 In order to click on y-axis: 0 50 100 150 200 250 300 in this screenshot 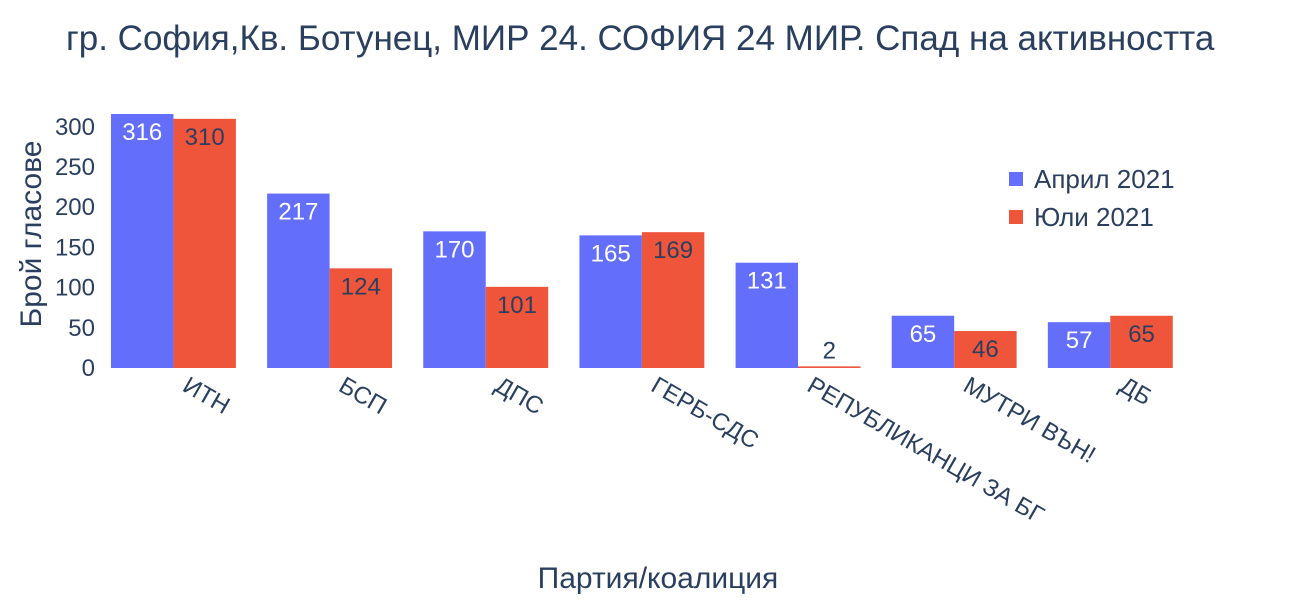, I will do `click(75, 248)`.